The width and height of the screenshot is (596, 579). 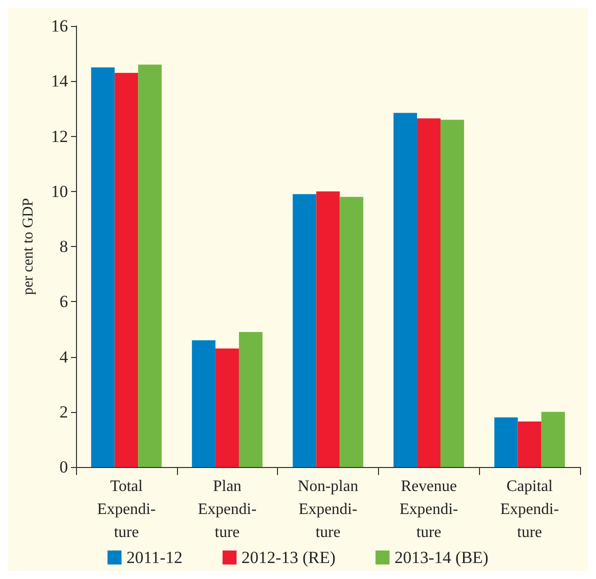 What do you see at coordinates (59, 136) in the screenshot?
I see `y-tick-label: 12` at bounding box center [59, 136].